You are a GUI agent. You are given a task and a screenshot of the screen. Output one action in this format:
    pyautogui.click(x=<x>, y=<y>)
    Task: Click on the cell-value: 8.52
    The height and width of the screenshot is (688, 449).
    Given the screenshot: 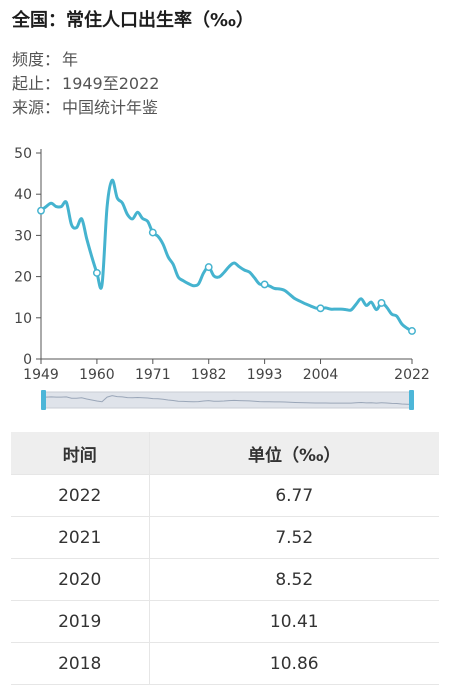 What is the action you would take?
    pyautogui.click(x=293, y=579)
    